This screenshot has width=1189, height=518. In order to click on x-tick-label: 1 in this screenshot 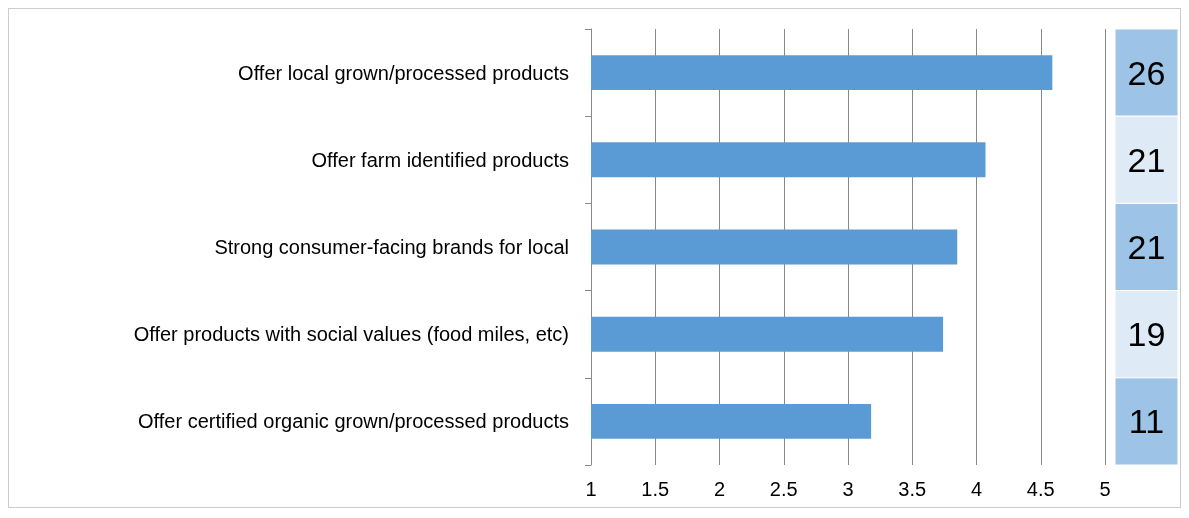, I will do `click(591, 489)`.